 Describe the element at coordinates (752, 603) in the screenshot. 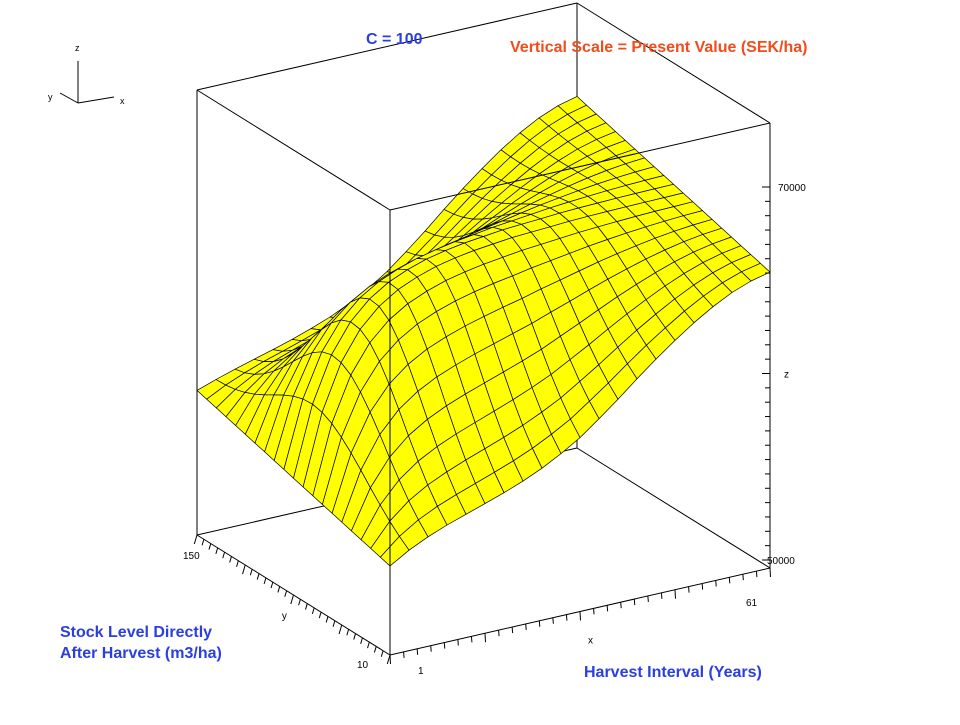

I see `x-tick-label-max: 61` at that location.